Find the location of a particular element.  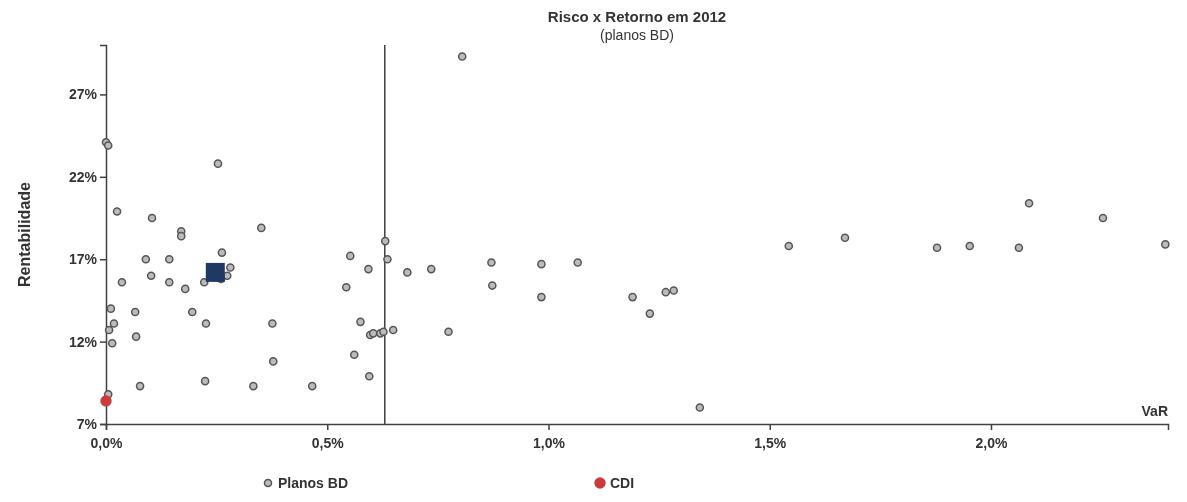

x-tick-label: 2,0% is located at coordinates (991, 443).